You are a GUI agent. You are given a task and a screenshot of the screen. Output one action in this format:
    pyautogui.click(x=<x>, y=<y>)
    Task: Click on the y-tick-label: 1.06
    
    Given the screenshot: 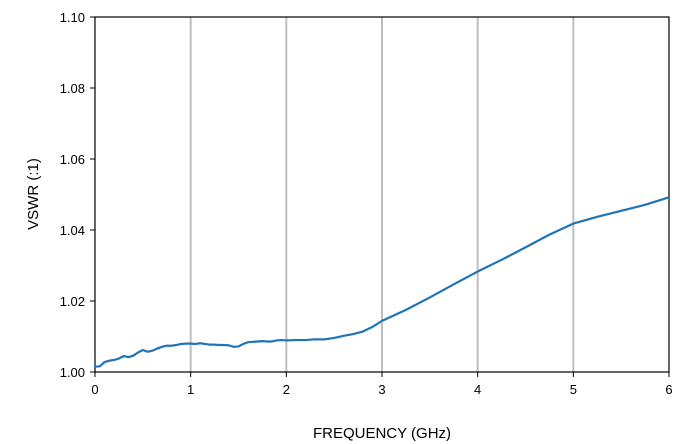 What is the action you would take?
    pyautogui.click(x=72, y=159)
    